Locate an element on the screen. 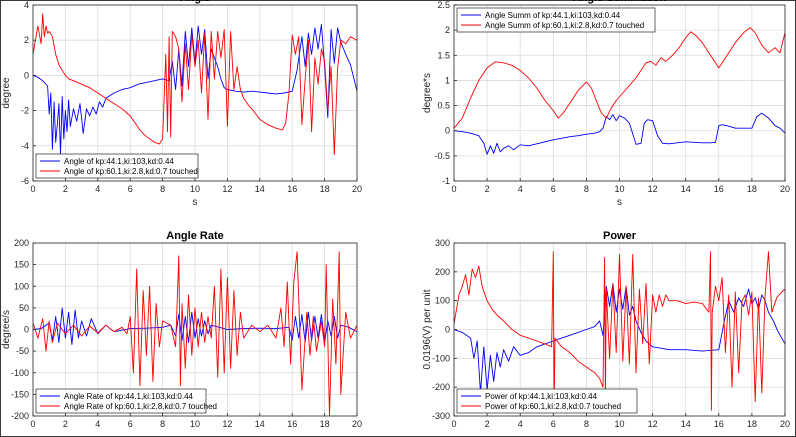 Image resolution: width=796 pixels, height=437 pixels. y-axis-label: degree*s is located at coordinates (427, 93).